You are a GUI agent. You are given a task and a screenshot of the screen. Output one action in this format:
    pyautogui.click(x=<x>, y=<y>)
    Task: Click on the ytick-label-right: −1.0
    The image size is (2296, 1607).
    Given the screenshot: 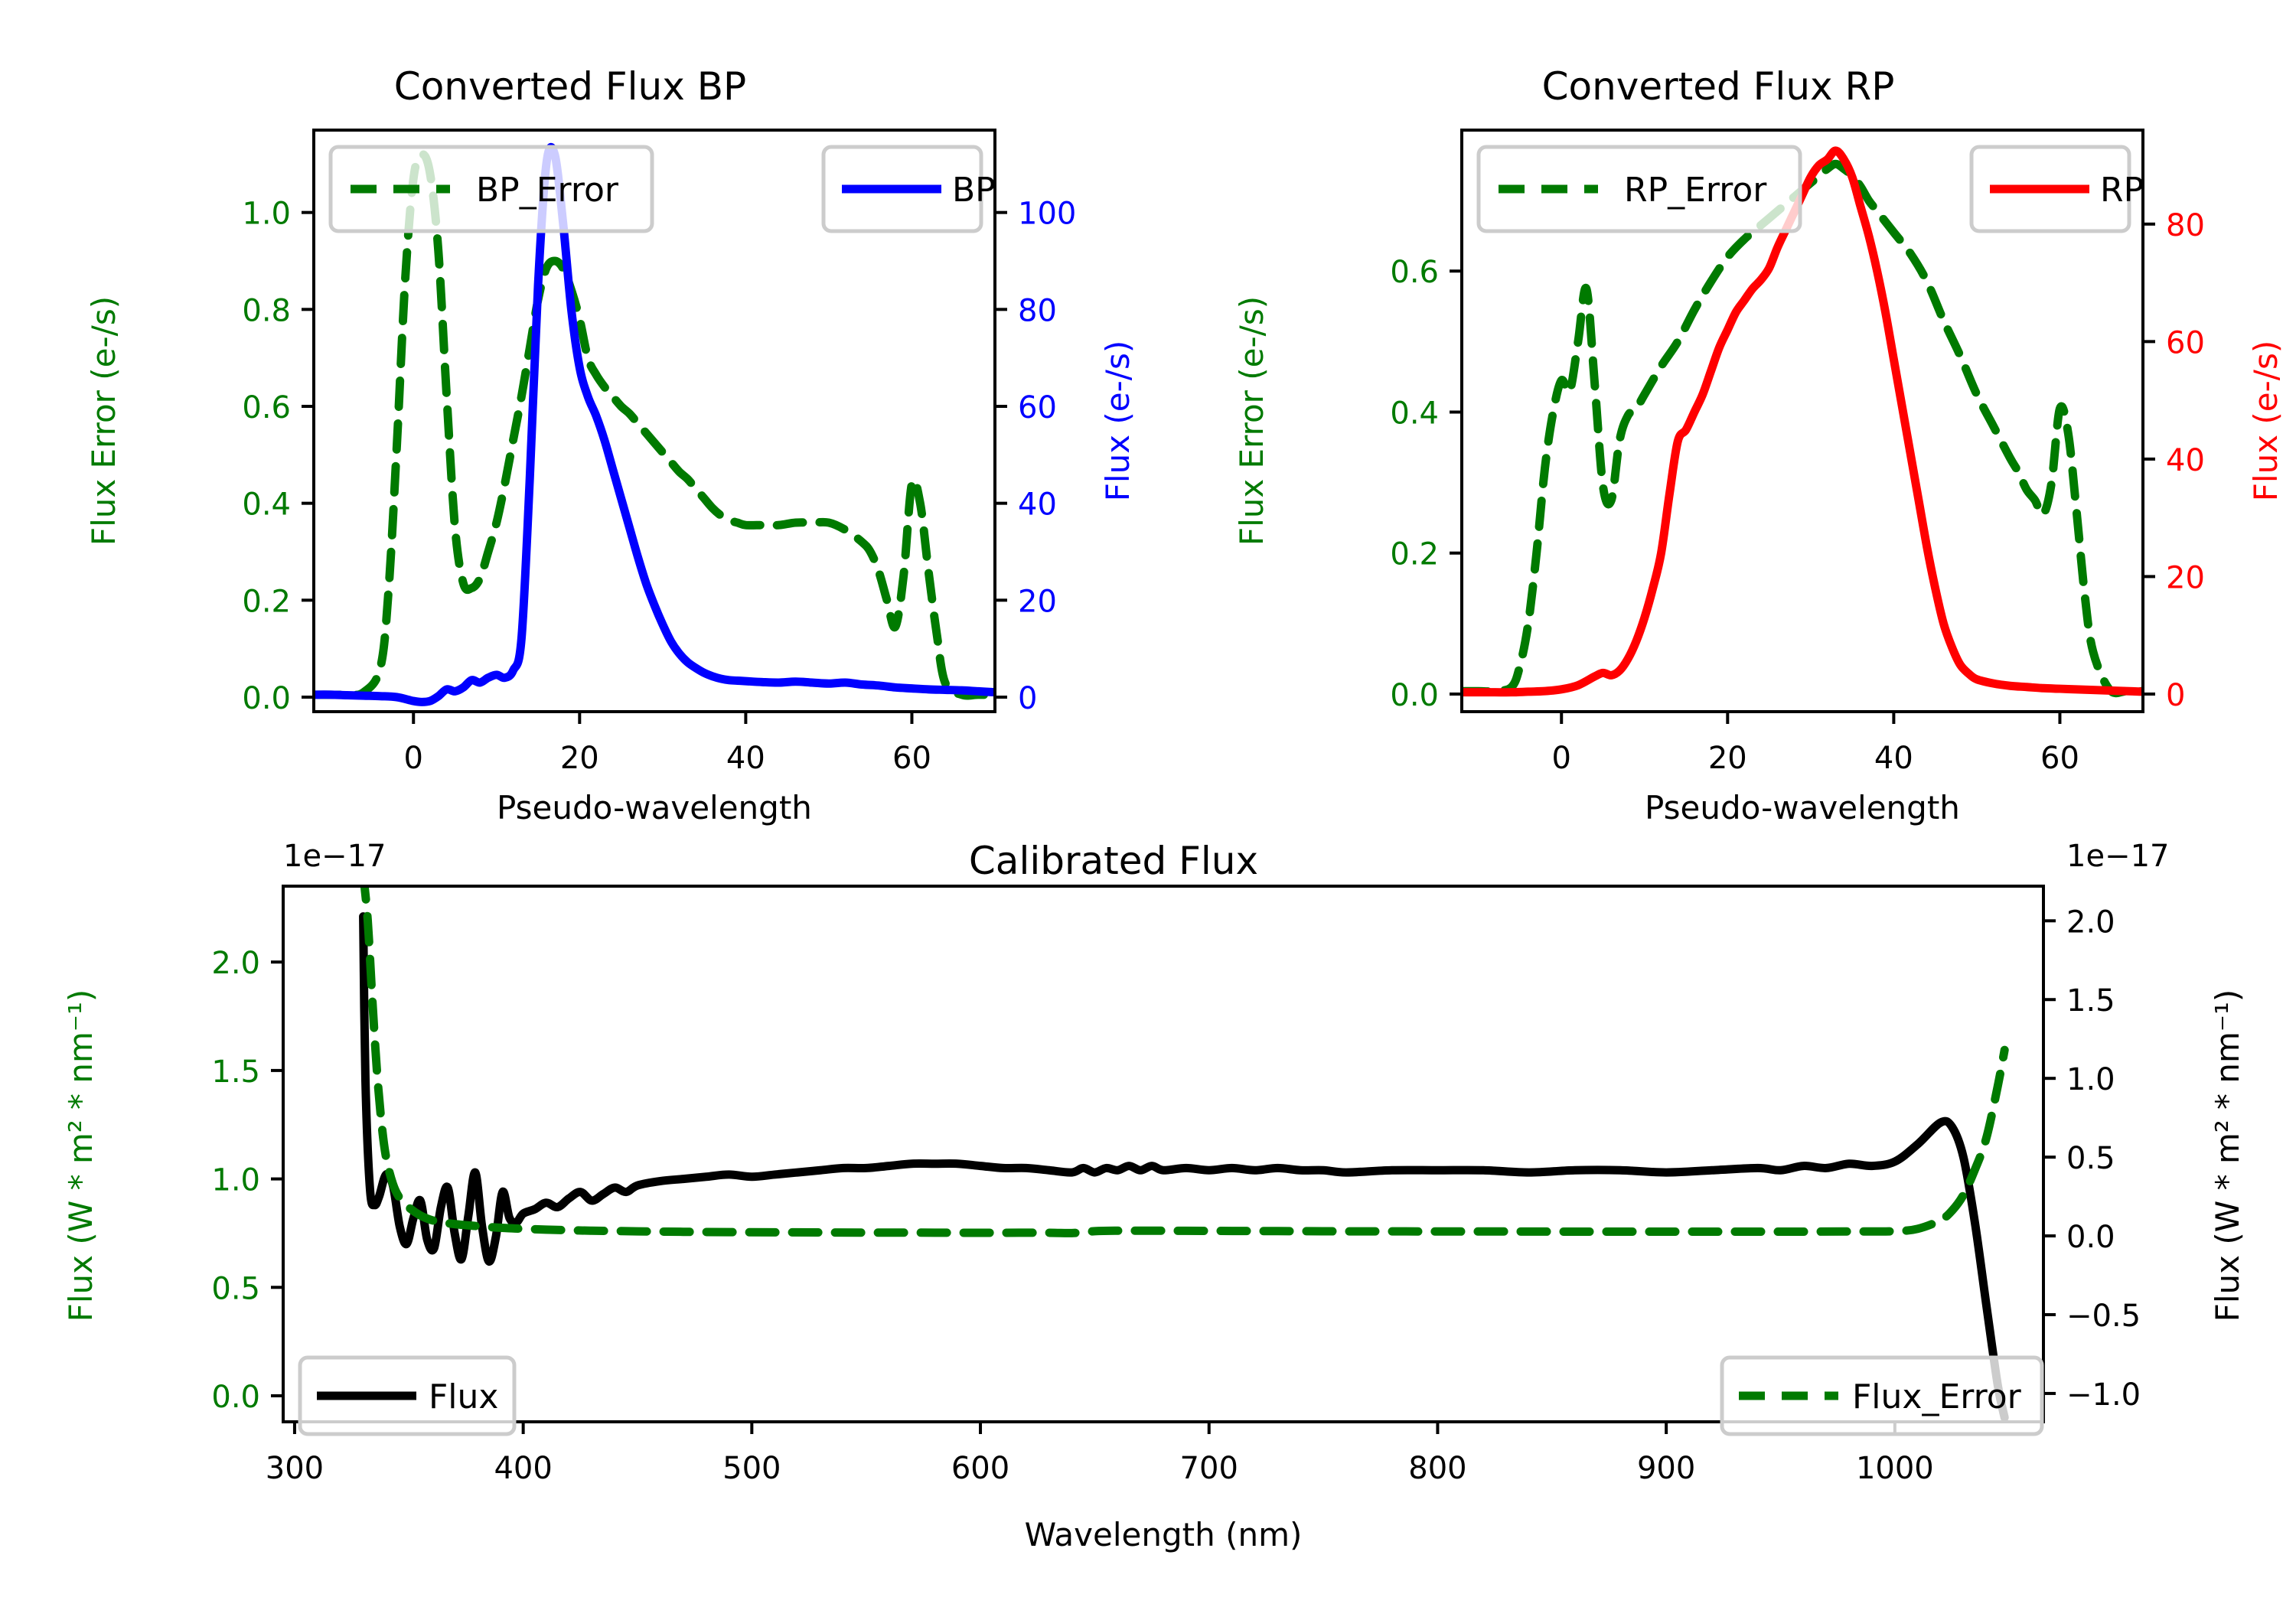 What is the action you would take?
    pyautogui.click(x=2103, y=1395)
    